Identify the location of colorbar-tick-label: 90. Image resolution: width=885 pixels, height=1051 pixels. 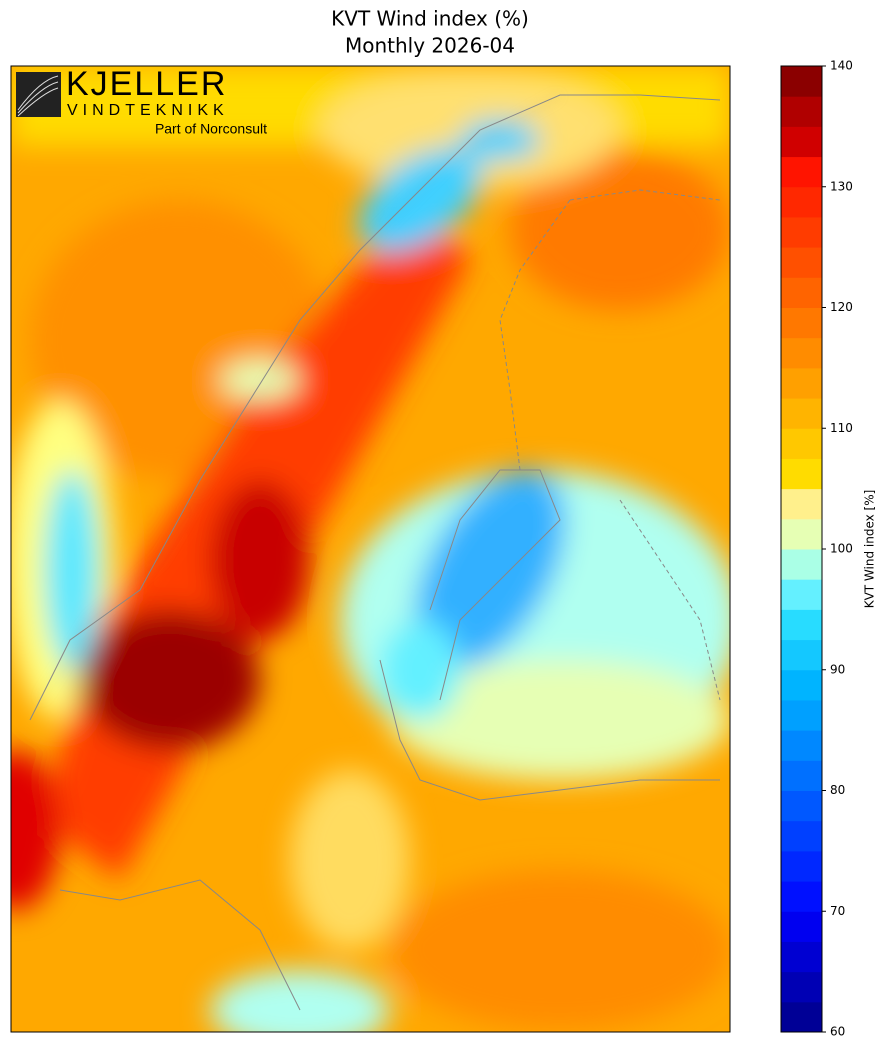
(837, 669).